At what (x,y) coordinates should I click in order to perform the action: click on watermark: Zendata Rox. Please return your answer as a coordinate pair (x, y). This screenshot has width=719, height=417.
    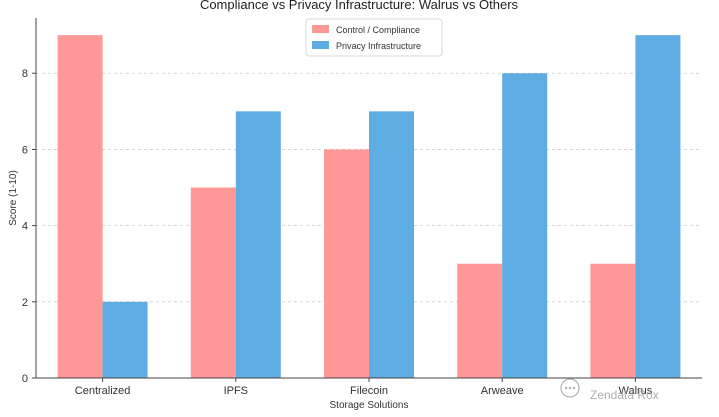
    Looking at the image, I should click on (609, 390).